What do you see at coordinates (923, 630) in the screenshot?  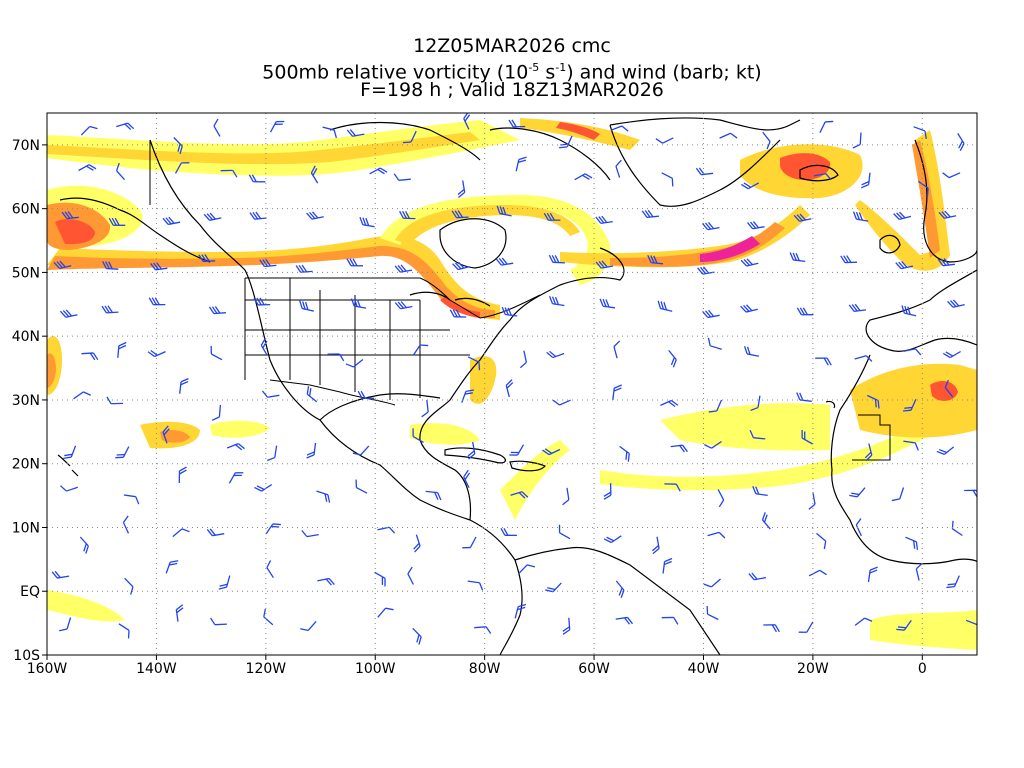 I see `vorticity-equatorial-east` at bounding box center [923, 630].